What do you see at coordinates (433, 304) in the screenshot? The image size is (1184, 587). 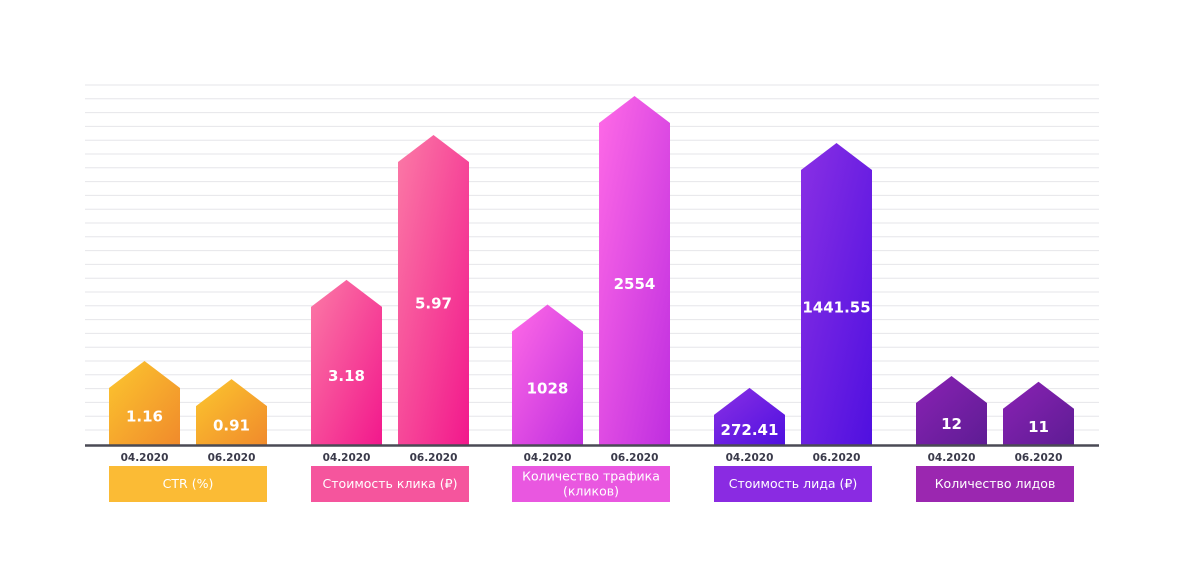 I see `data-label: 5.97` at bounding box center [433, 304].